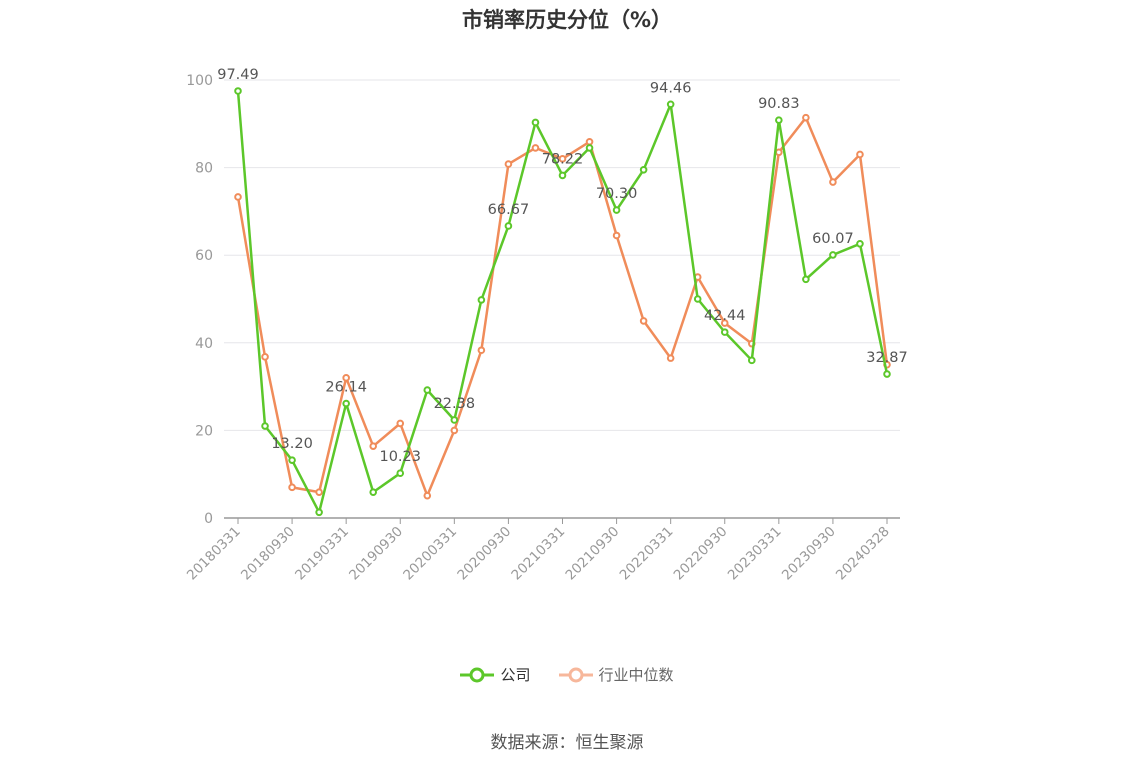 Image resolution: width=1134 pixels, height=766 pixels. What do you see at coordinates (567, 743) in the screenshot?
I see `data-source: 数据来源：恒生聚源` at bounding box center [567, 743].